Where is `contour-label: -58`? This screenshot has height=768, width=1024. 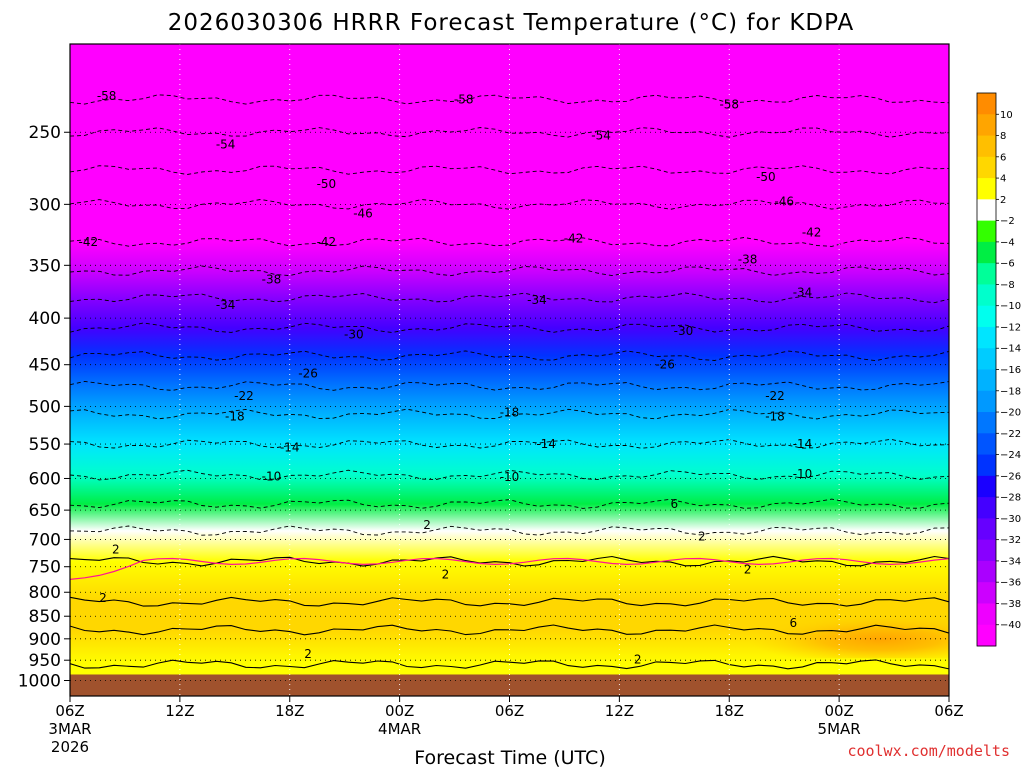
contour-label: -58 is located at coordinates (107, 96).